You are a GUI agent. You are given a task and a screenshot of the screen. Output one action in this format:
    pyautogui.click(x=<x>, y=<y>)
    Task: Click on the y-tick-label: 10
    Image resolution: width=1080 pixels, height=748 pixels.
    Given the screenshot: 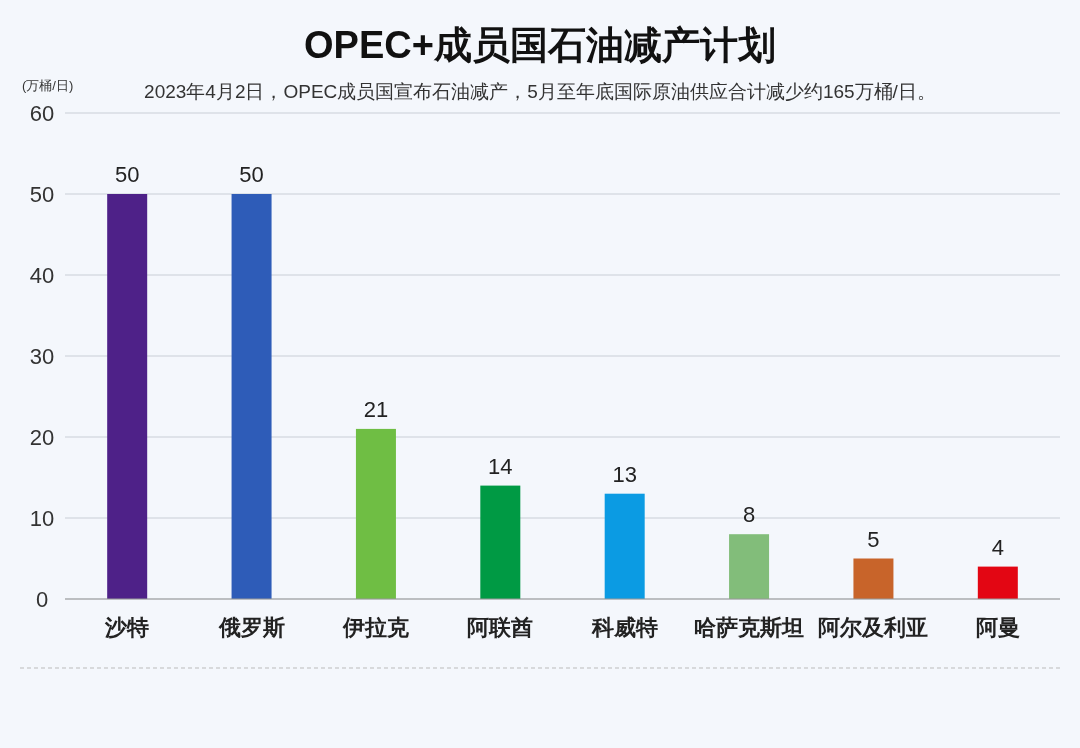 What is the action you would take?
    pyautogui.click(x=42, y=518)
    